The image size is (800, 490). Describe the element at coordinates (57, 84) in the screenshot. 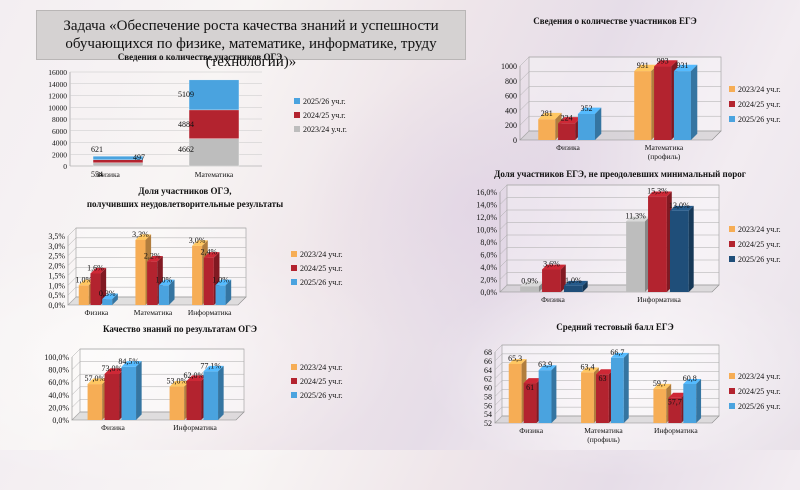

I see `y-tick-label: 14000` at that location.